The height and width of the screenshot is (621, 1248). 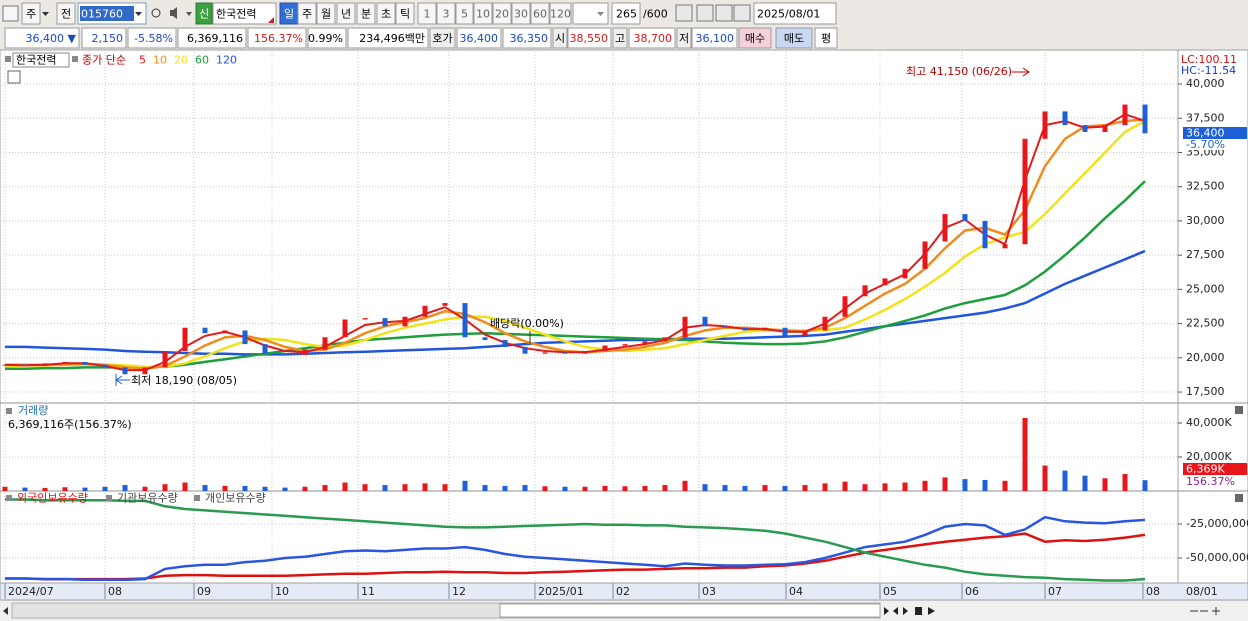 What do you see at coordinates (5, 611) in the screenshot?
I see `scroll-left` at bounding box center [5, 611].